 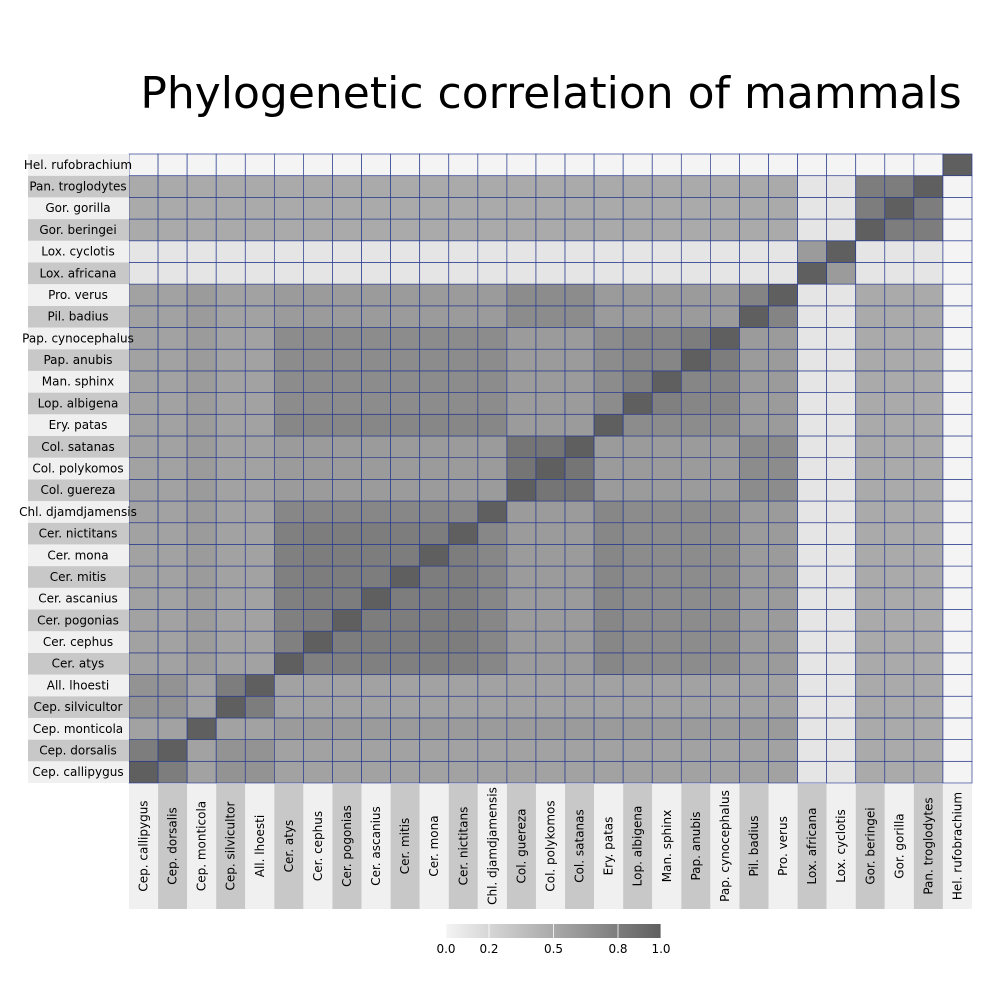 I want to click on y-tick-label: All. lhoesti, so click(x=78, y=685).